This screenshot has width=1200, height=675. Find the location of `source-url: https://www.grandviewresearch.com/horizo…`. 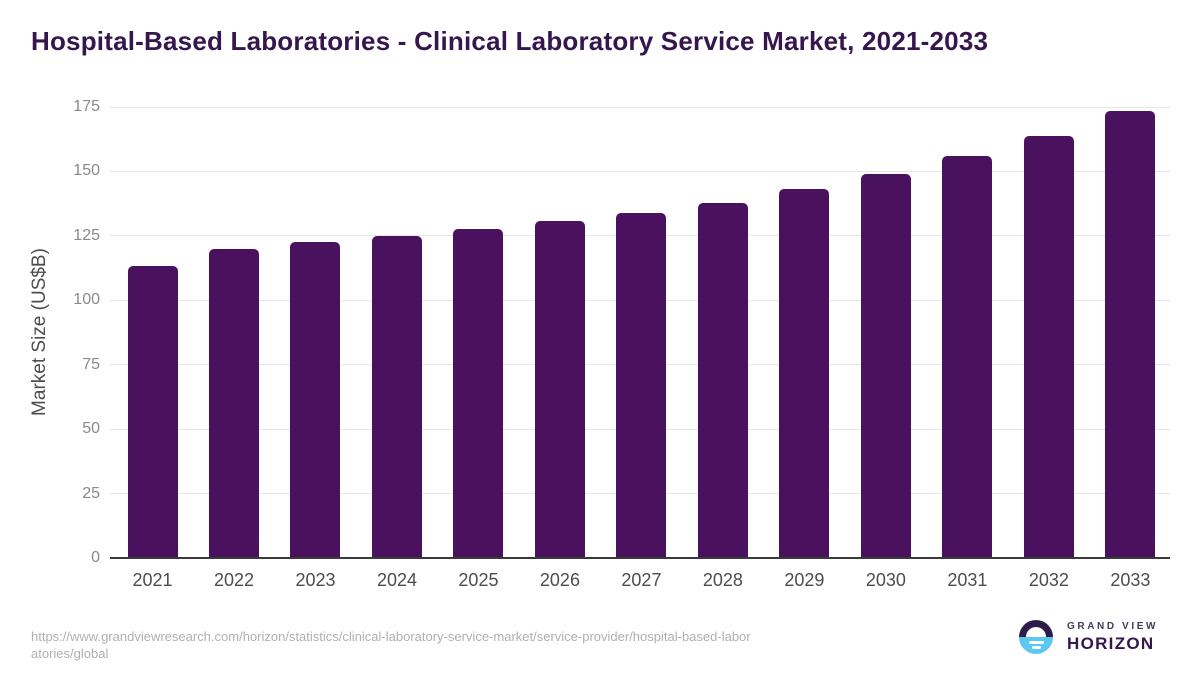

source-url: https://www.grandviewresearch.com/horizo… is located at coordinates (491, 645).